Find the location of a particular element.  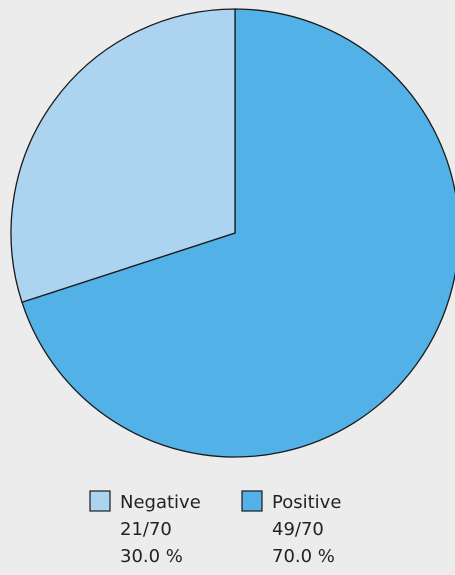

legend-label-negative: Negative is located at coordinates (160, 502).